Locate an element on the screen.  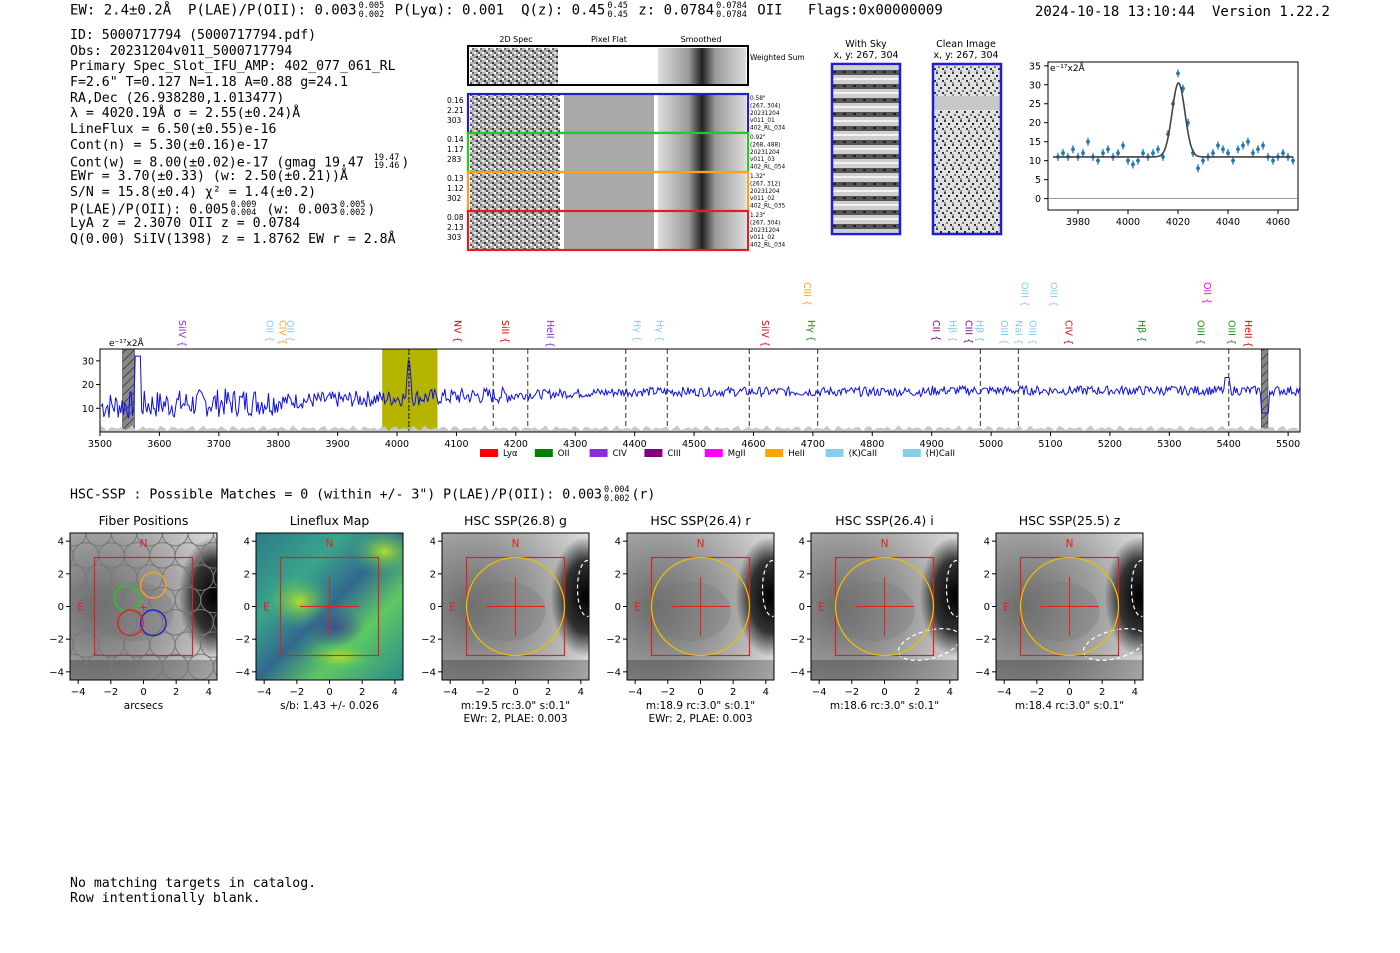
cutout-val: 0.16 is located at coordinates (455, 100).